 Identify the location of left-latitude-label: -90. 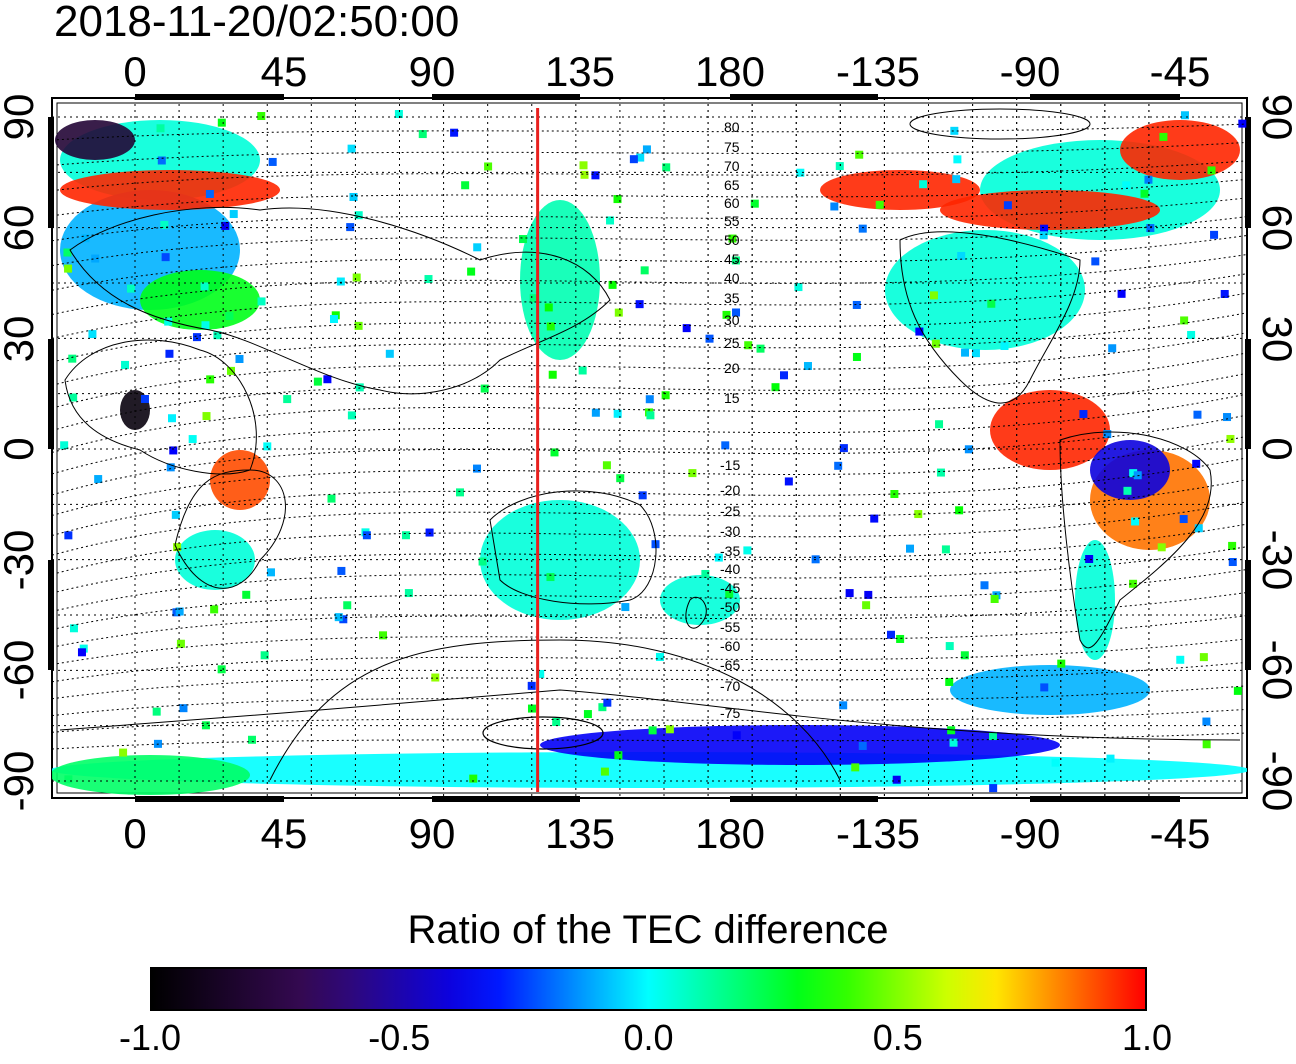
(21, 781).